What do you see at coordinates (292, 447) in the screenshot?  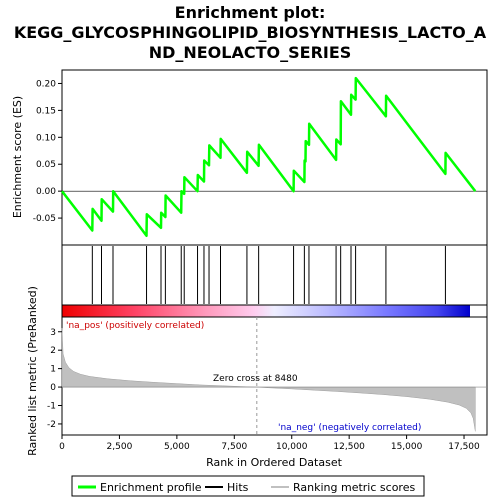 I see `rank-x-tick-label: 10,000` at bounding box center [292, 447].